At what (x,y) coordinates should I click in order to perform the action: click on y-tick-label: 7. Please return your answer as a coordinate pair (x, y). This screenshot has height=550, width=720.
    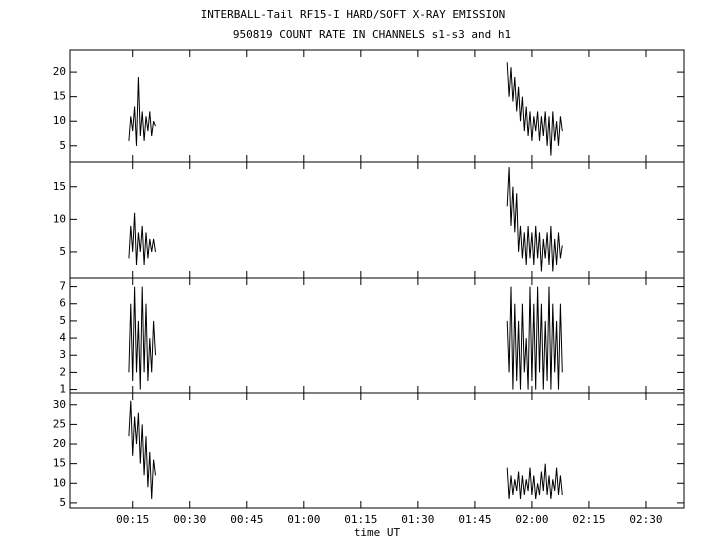
    Looking at the image, I should click on (62, 286).